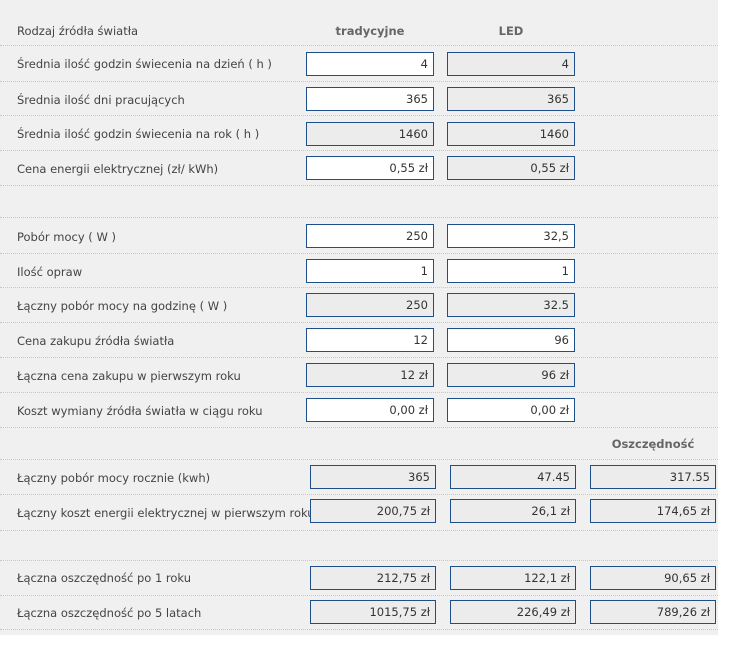 The width and height of the screenshot is (735, 645). Describe the element at coordinates (370, 375) in the screenshot. I see `first-year-purchase-traditional-value: 12 zł` at that location.